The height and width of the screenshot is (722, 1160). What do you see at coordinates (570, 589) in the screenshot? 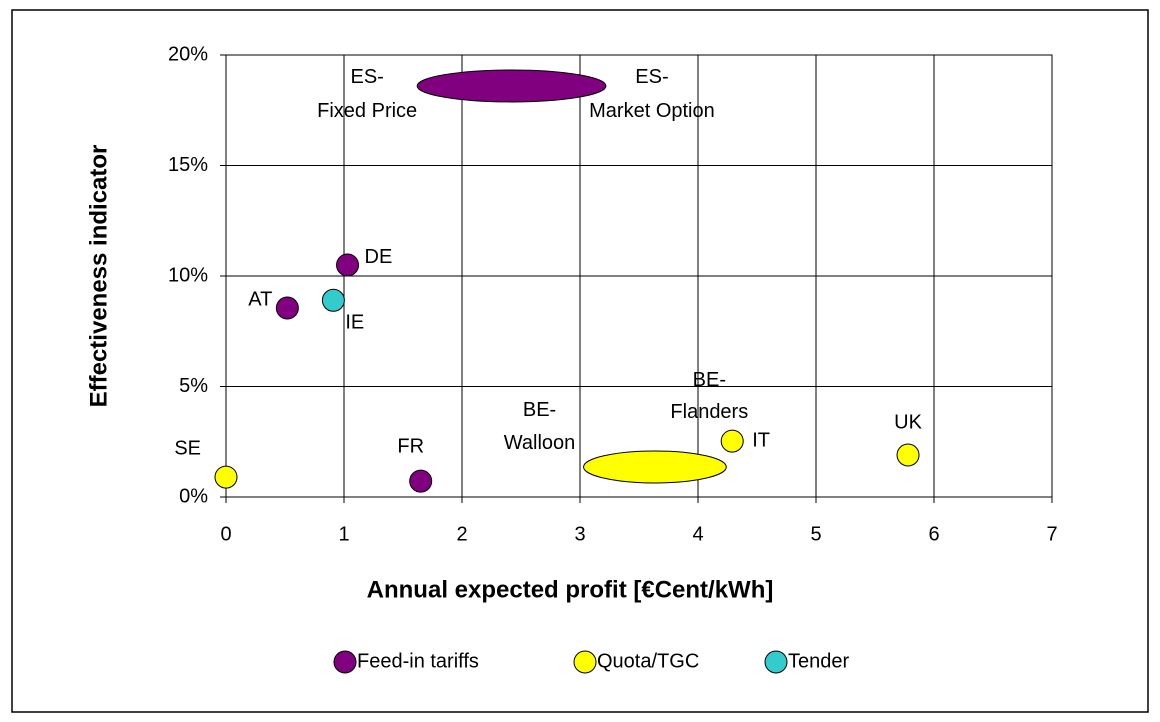
I see `x-axis-title: Annual expected profit [€Cent/kWh]` at bounding box center [570, 589].